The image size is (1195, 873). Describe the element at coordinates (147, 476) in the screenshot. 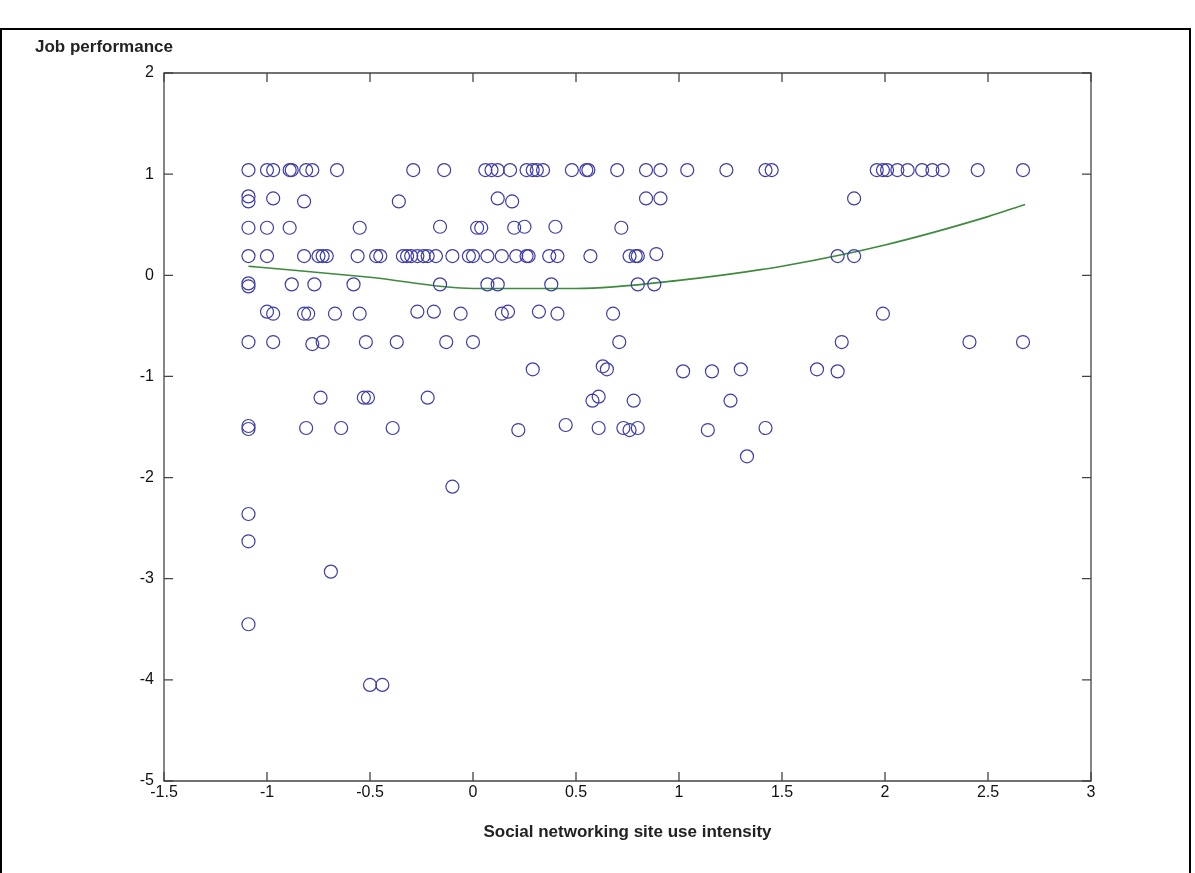

I see `y-tick-label: -2` at that location.